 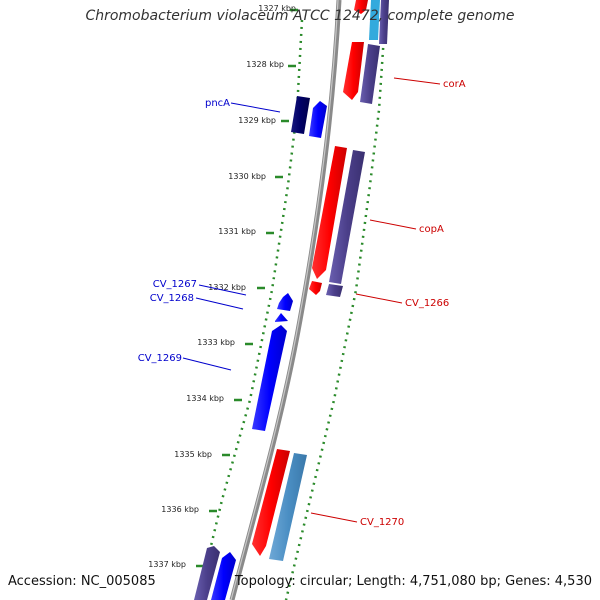 I want to click on gene-label-cv1268: CV_1268, so click(x=172, y=298).